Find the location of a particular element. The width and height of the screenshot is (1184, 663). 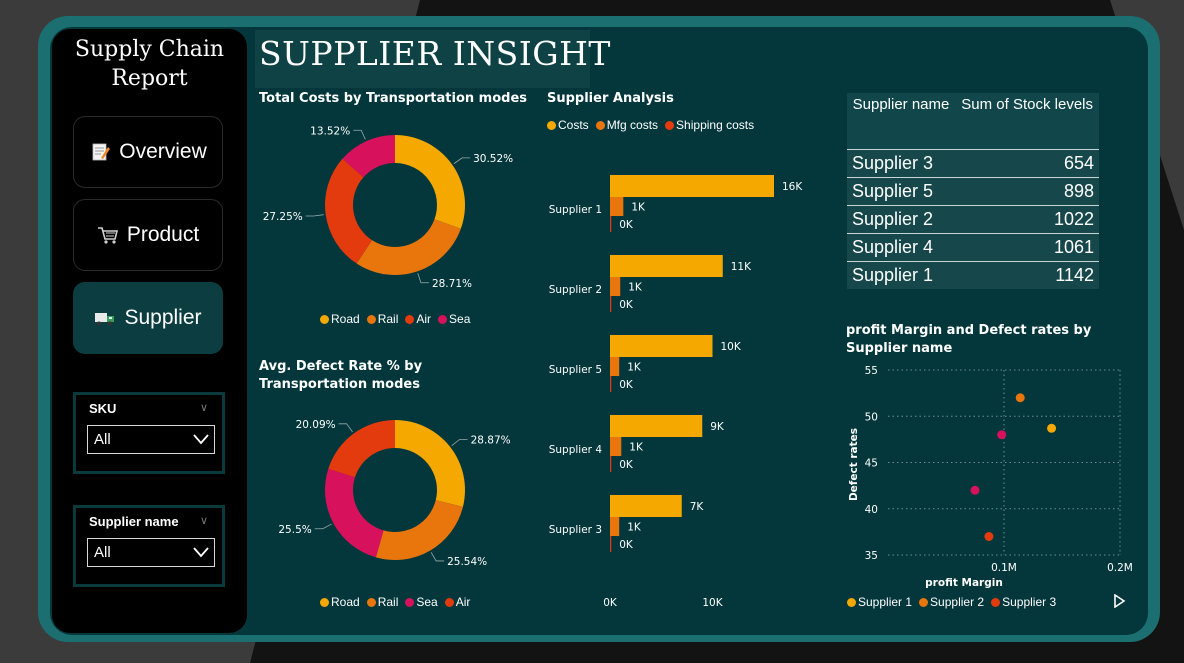

x-tick-label: 0.1M is located at coordinates (1004, 568).